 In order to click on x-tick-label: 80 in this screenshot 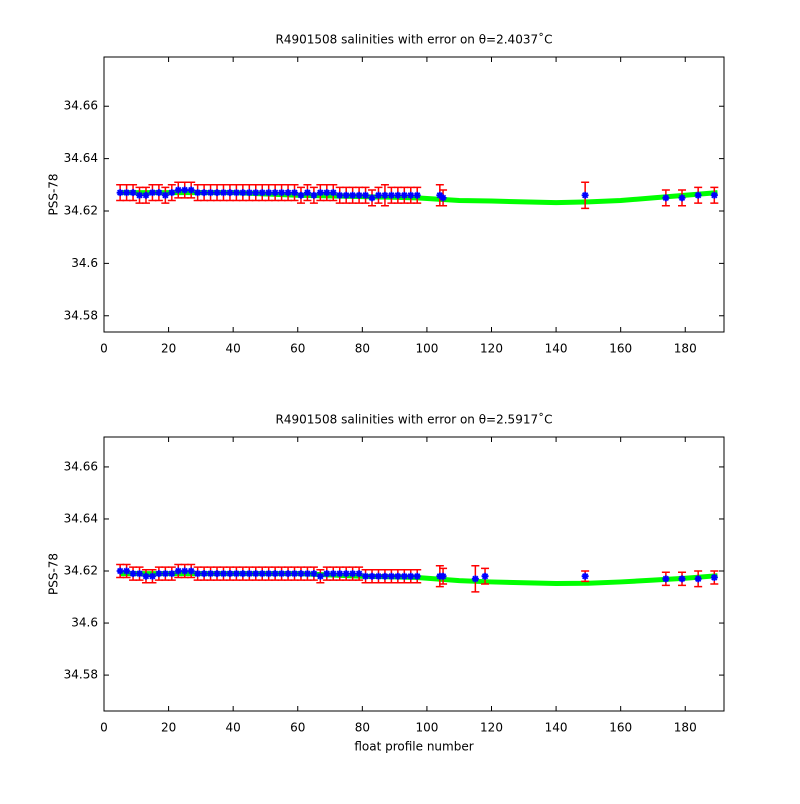, I will do `click(362, 349)`.